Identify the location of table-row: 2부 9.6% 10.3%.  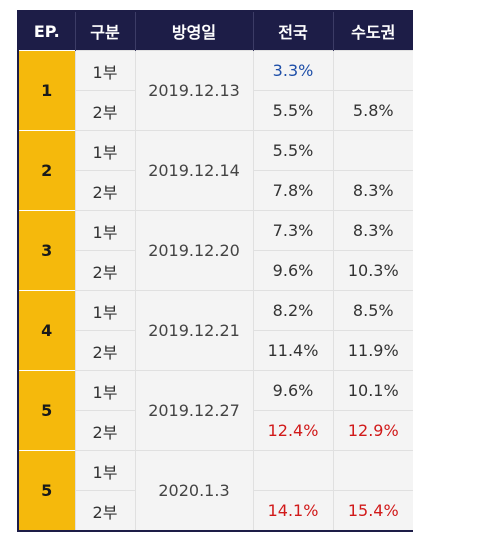
(216, 270).